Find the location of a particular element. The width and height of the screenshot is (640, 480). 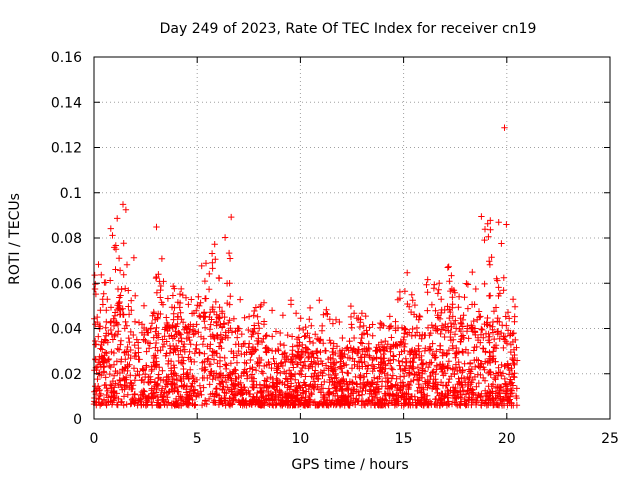

x-tick-label: 0 is located at coordinates (94, 439).